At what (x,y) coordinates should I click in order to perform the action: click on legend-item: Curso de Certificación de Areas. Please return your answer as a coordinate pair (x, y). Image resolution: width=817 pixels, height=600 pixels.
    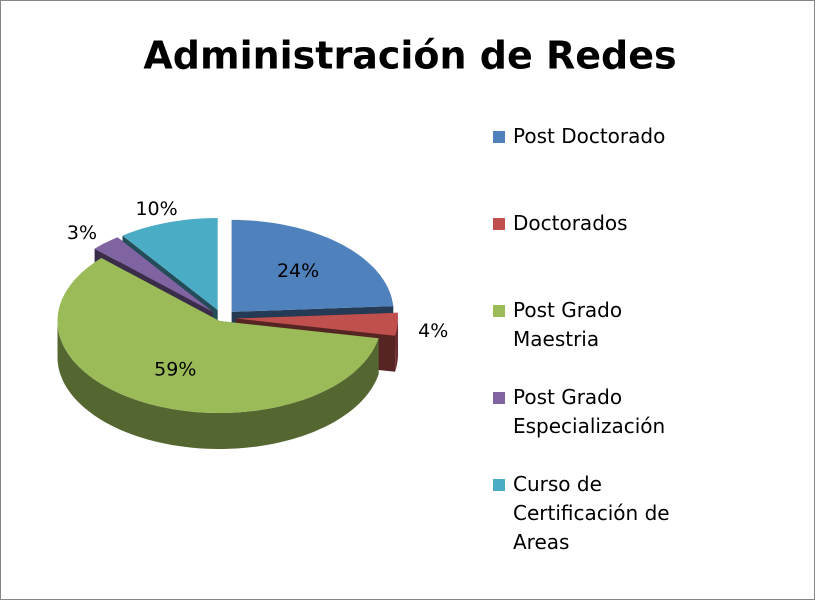
    Looking at the image, I should click on (588, 513).